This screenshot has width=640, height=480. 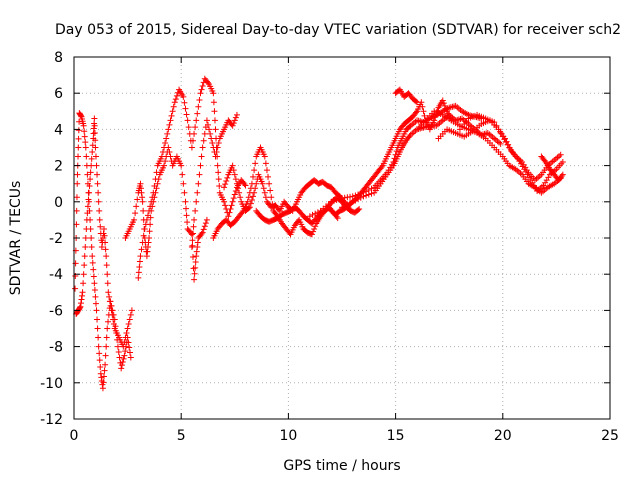 I want to click on x-axis-label: GPS time / hours, so click(x=341, y=466).